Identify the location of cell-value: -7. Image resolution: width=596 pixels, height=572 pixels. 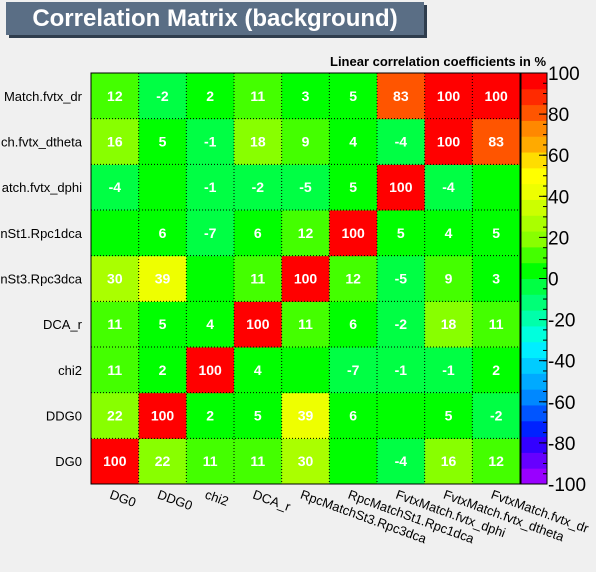
(353, 370).